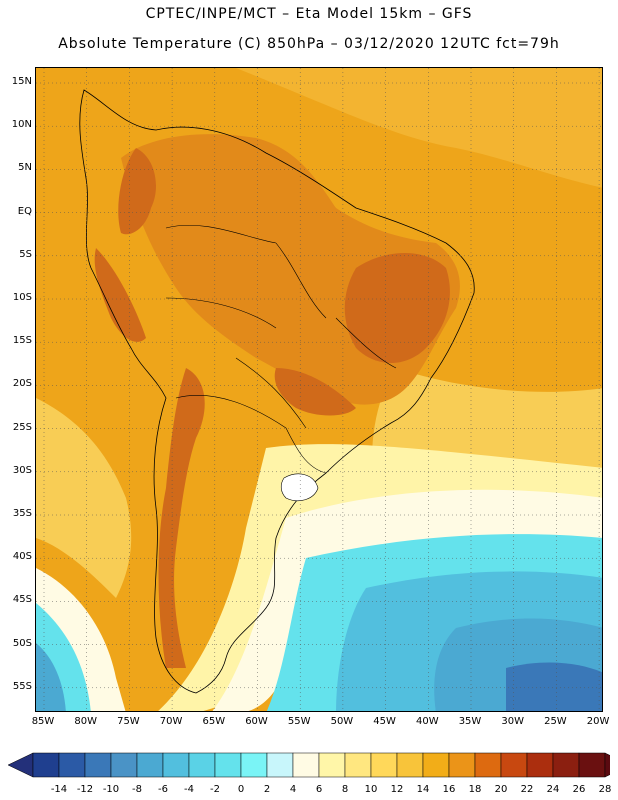 This screenshot has height=800, width=618. What do you see at coordinates (181, 518) in the screenshot?
I see `andes-hot` at bounding box center [181, 518].